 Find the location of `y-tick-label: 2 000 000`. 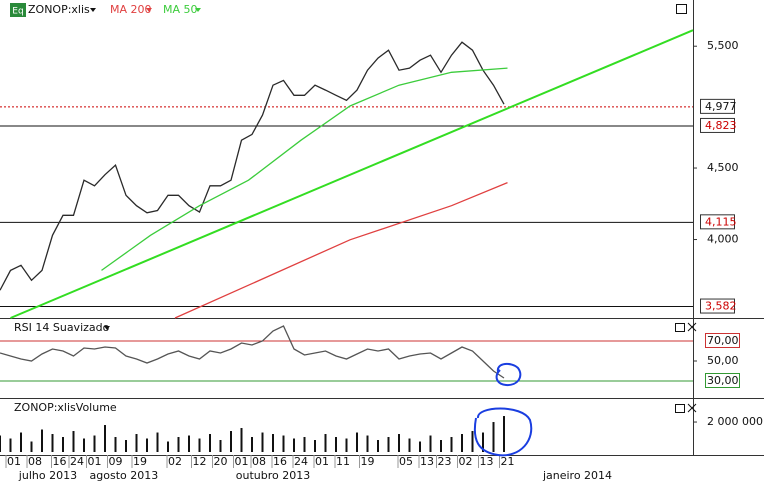

y-tick-label: 2 000 000 is located at coordinates (735, 421).